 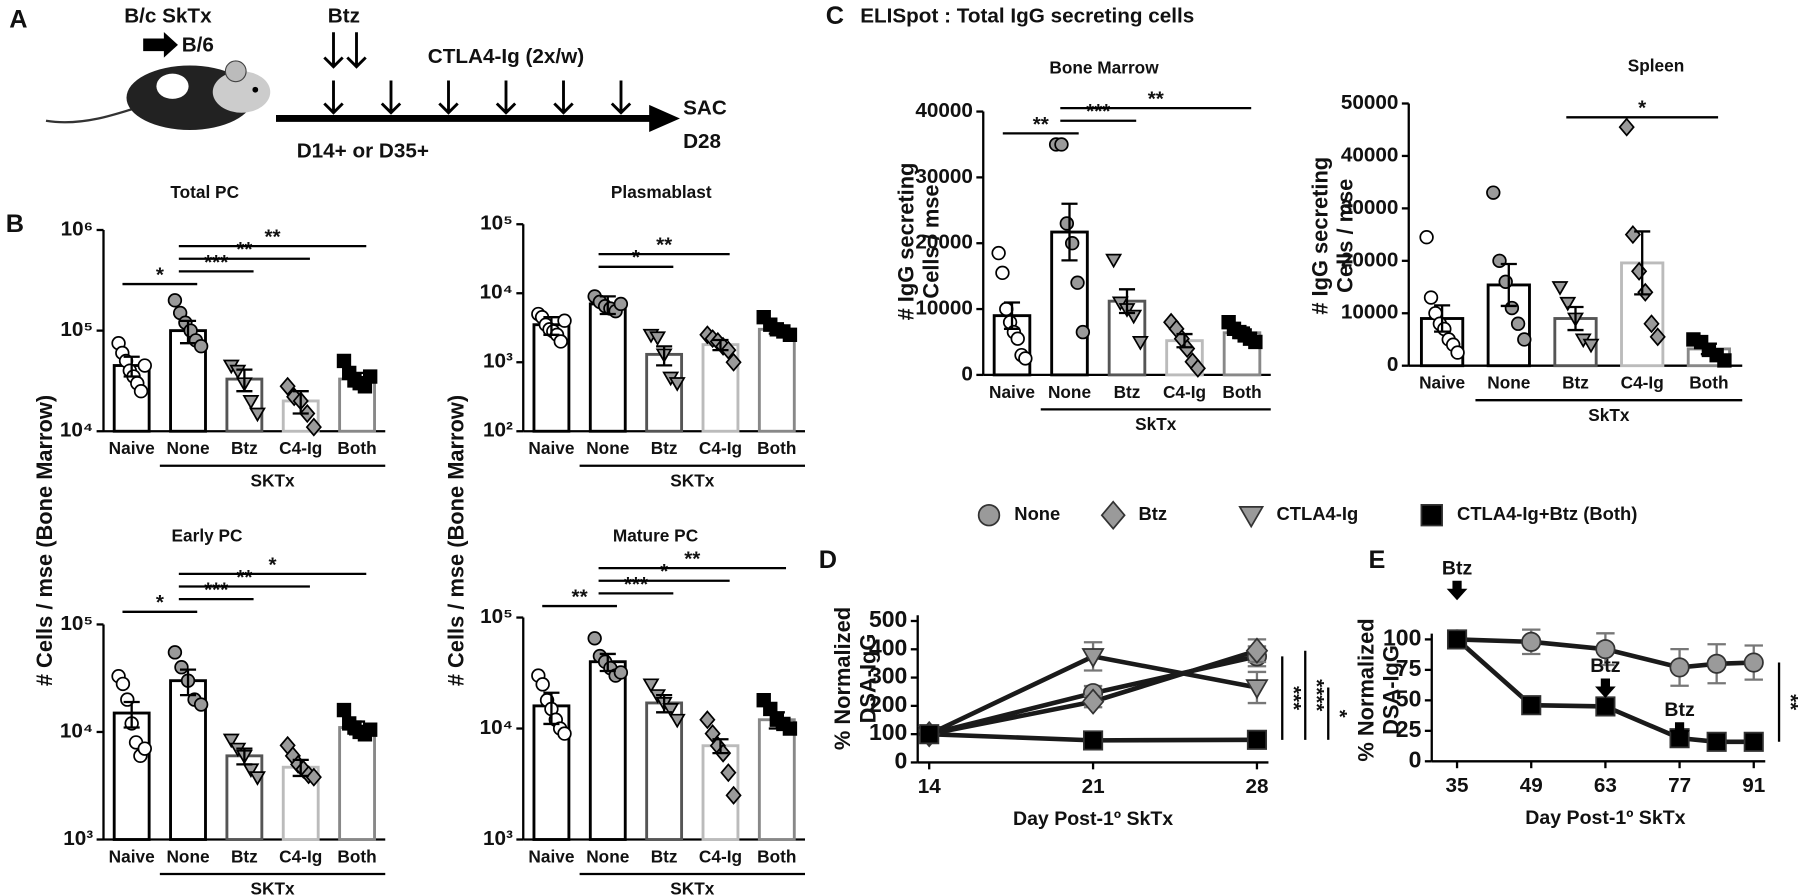 What do you see at coordinates (1104, 68) in the screenshot?
I see `chart-title: Bone Marrow` at bounding box center [1104, 68].